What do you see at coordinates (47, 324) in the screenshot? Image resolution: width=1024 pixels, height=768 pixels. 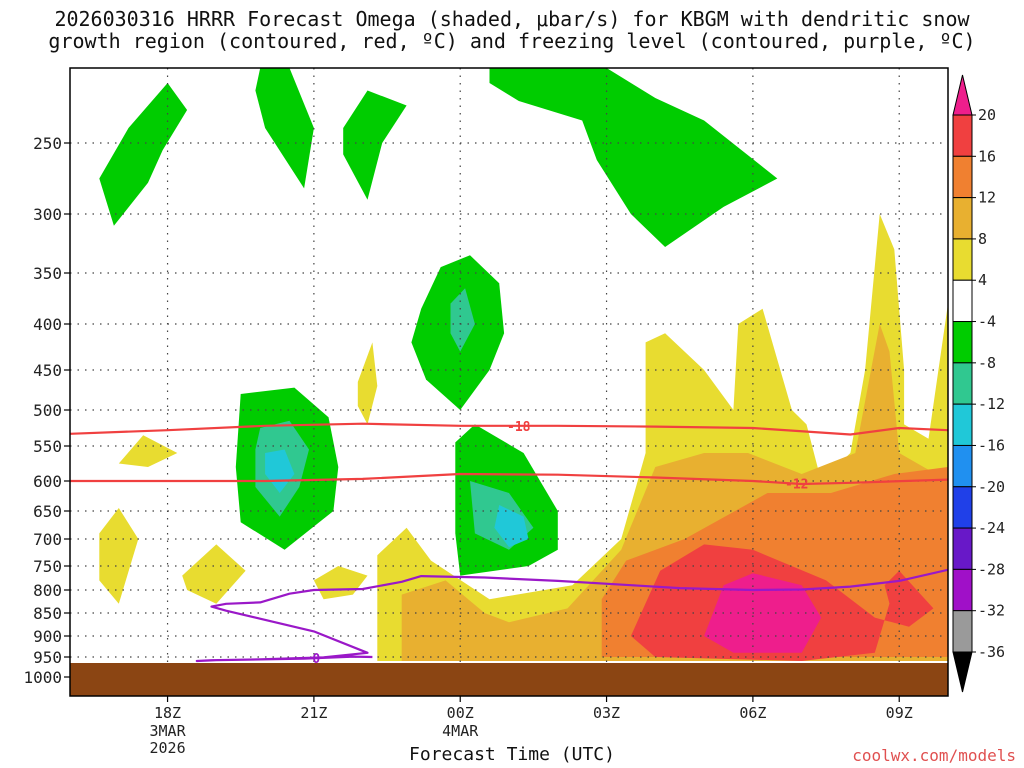 I see `y-tick-400: 400` at bounding box center [47, 324].